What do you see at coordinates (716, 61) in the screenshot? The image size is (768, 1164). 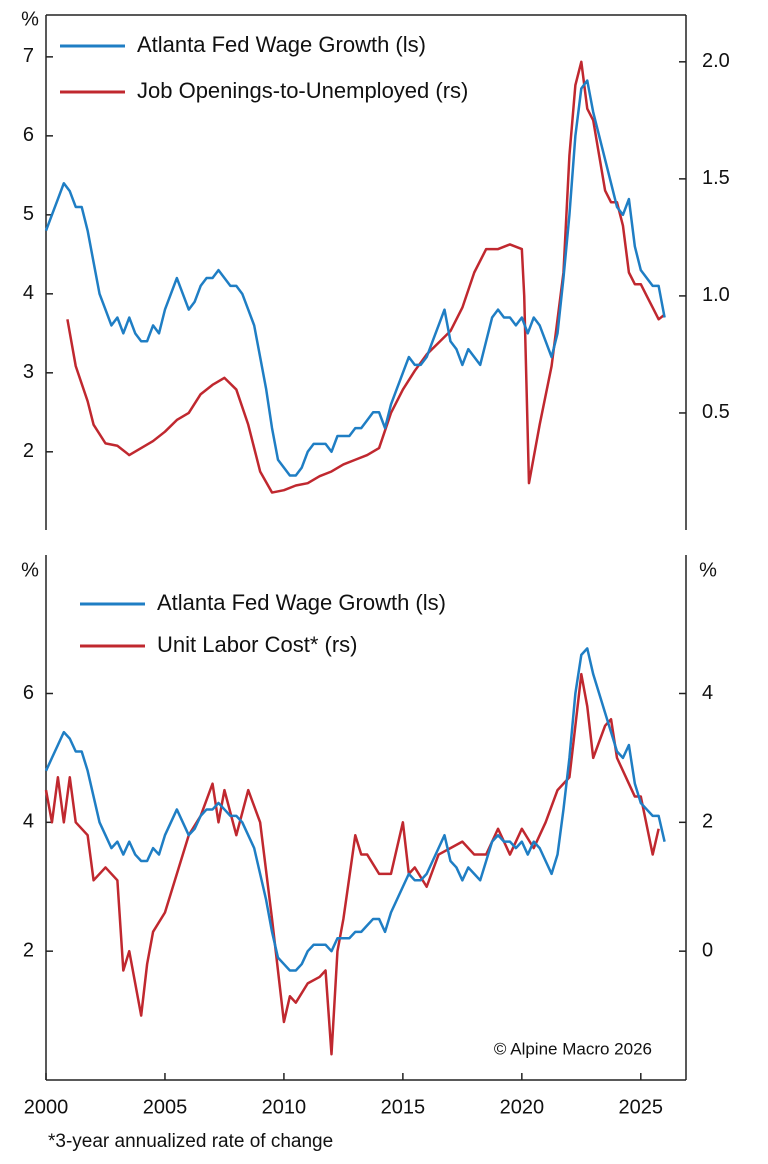 I see `y2-tick-label: 2.0` at bounding box center [716, 61].